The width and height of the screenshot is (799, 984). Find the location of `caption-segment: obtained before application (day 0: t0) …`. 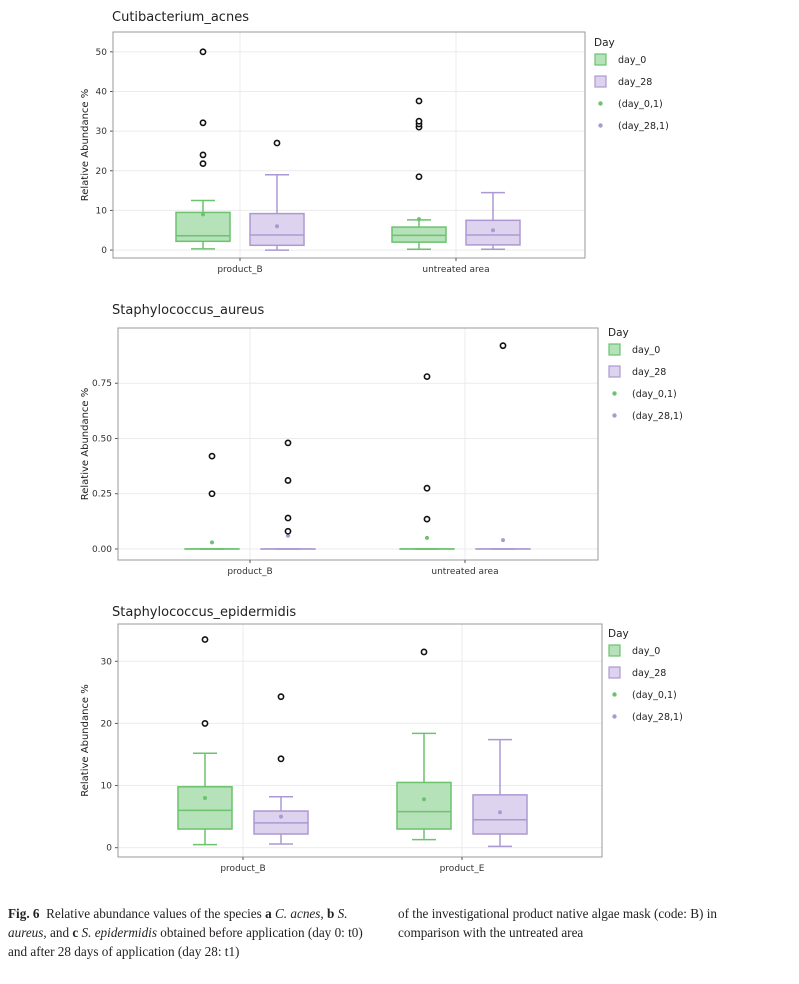

caption-segment: obtained before application (day 0: t0) … is located at coordinates (185, 942).